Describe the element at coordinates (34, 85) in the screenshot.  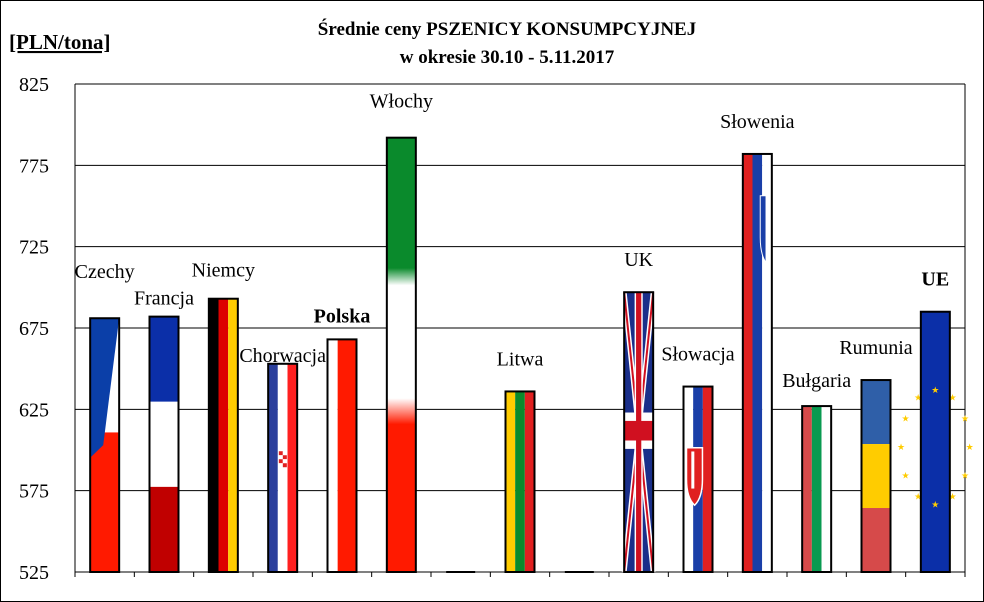
I see `y-tick-label: 825` at that location.